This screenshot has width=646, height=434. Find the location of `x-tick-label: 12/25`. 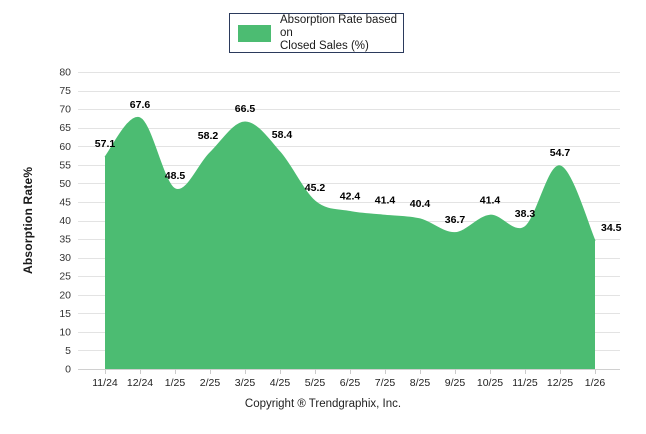

x-tick-label: 12/25 is located at coordinates (560, 383).